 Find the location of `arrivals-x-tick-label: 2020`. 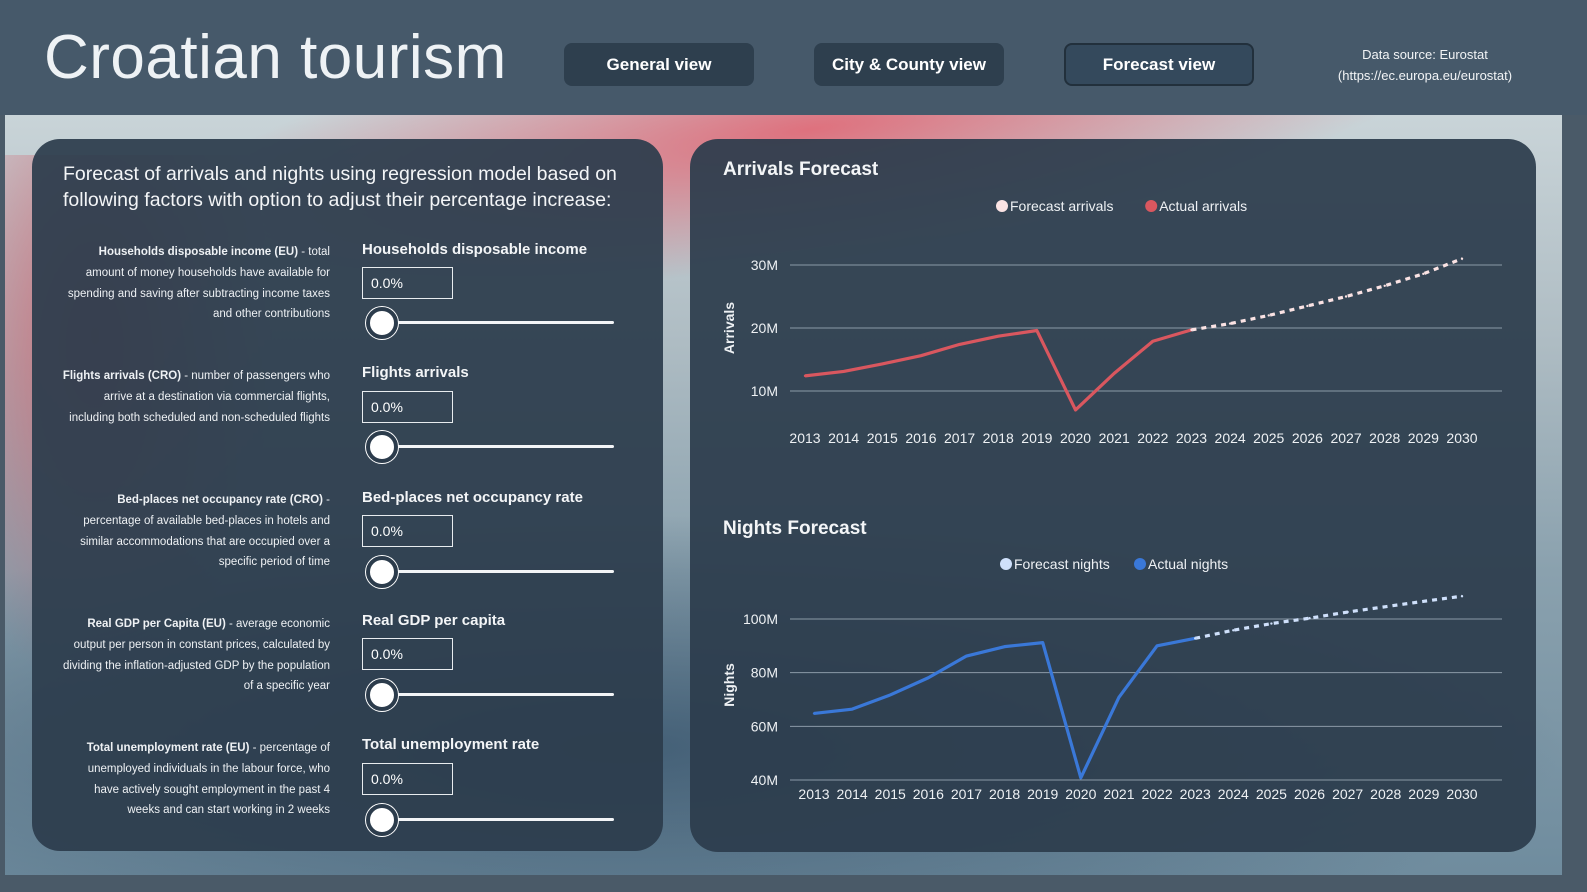

arrivals-x-tick-label: 2020 is located at coordinates (1075, 438).